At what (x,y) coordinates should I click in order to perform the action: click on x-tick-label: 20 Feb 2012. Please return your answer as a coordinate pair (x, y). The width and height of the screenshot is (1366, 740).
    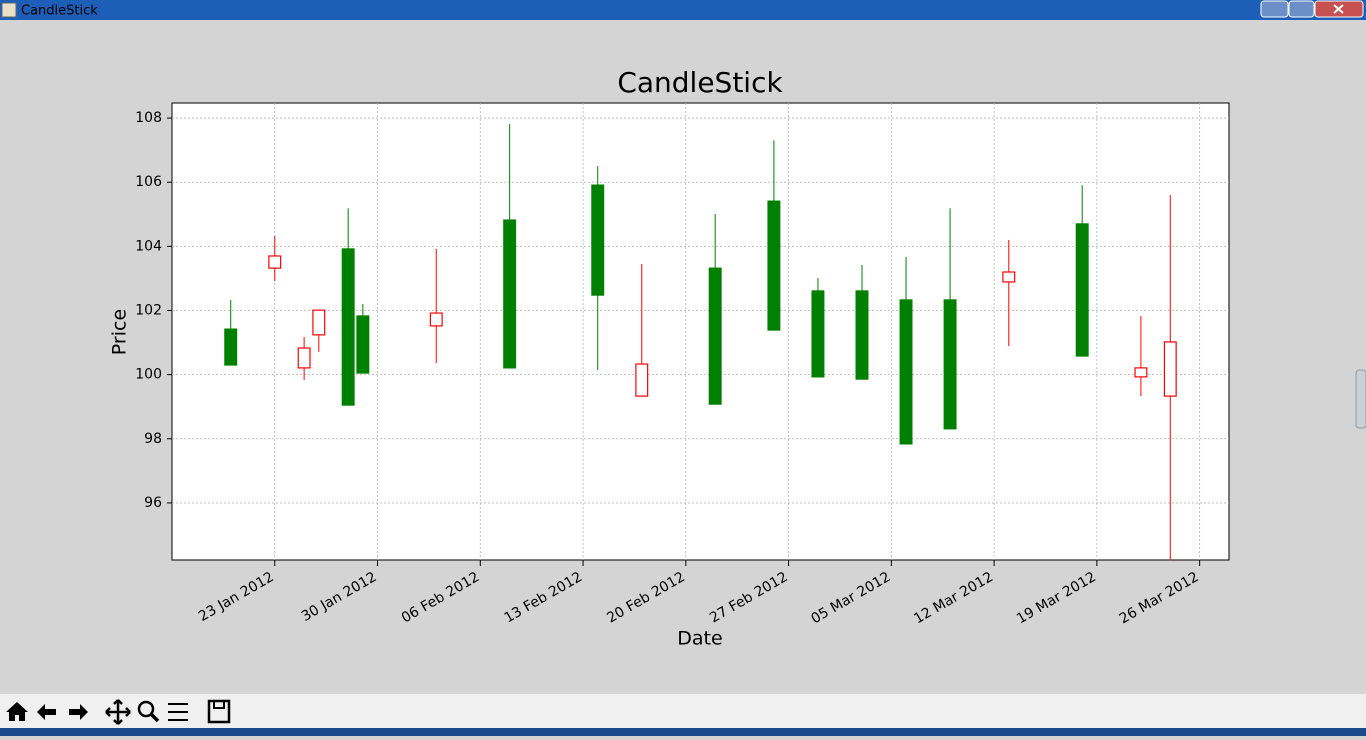
    Looking at the image, I should click on (645, 597).